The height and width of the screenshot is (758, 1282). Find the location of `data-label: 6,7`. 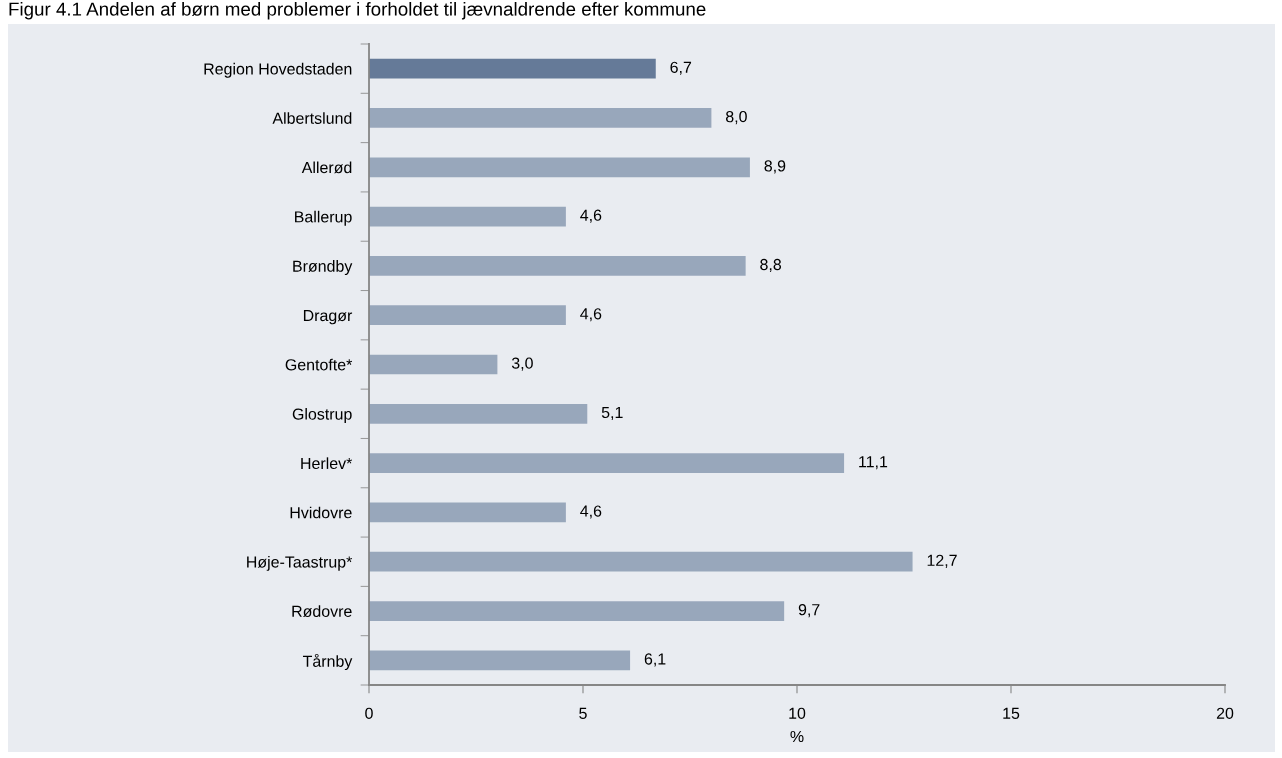

data-label: 6,7 is located at coordinates (681, 68).